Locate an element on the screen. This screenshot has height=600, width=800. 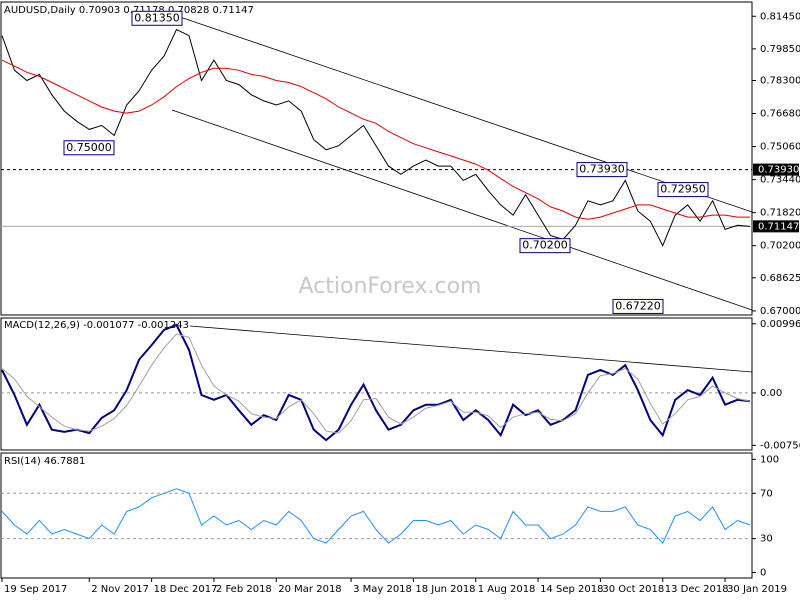
x-tick-label: 1 Aug 2018 is located at coordinates (507, 589).